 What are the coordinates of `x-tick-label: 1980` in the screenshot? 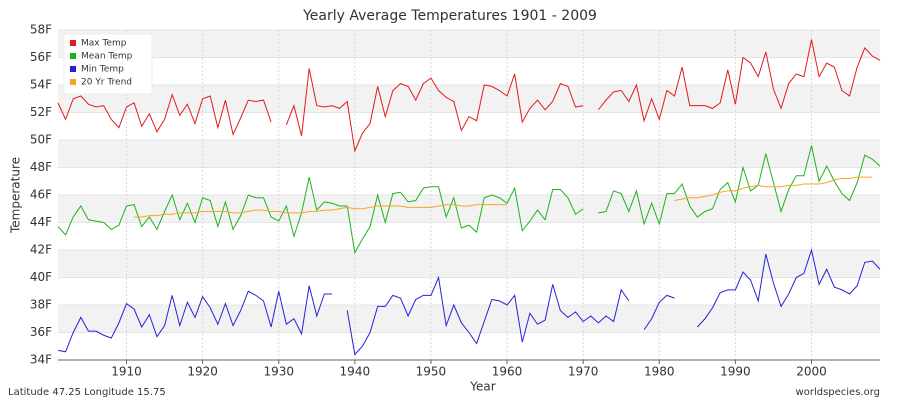 It's located at (659, 372).